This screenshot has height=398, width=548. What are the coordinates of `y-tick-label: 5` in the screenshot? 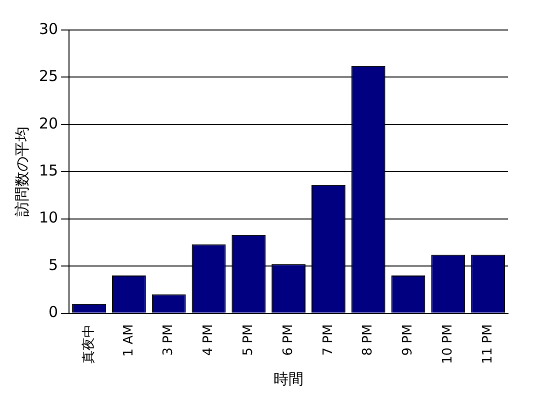 It's located at (53, 265).